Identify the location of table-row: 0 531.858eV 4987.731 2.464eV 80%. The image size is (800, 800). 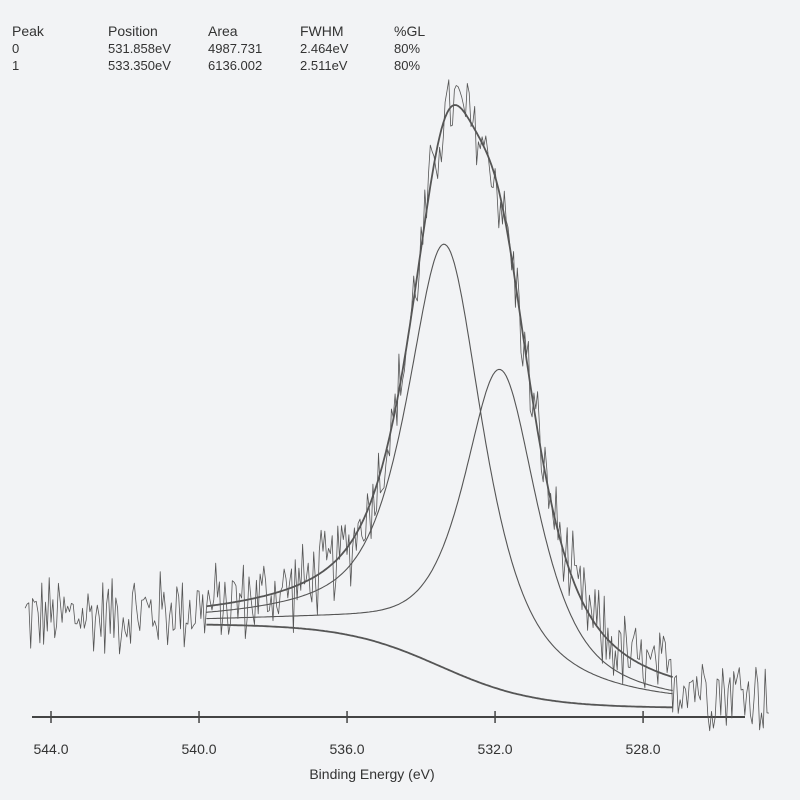
(231, 48).